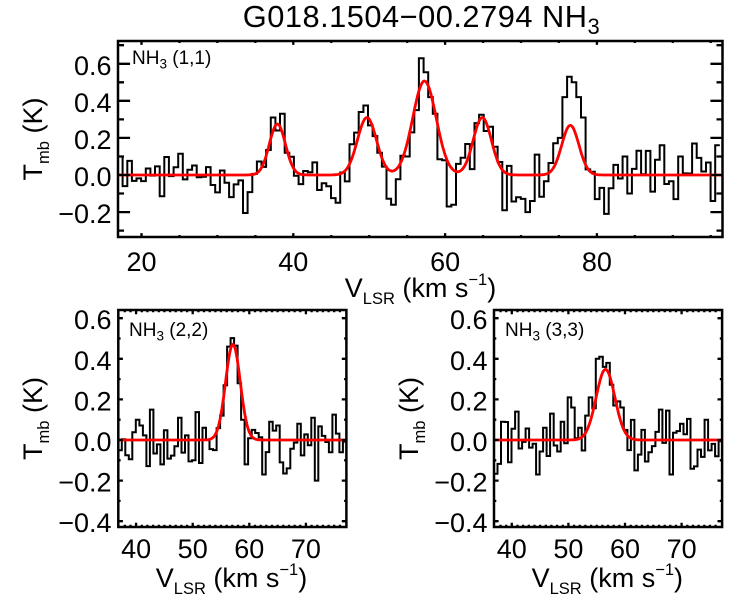 The height and width of the screenshot is (600, 750). I want to click on svg-text: G018.1504−00.2794 NH3, so click(422, 19).